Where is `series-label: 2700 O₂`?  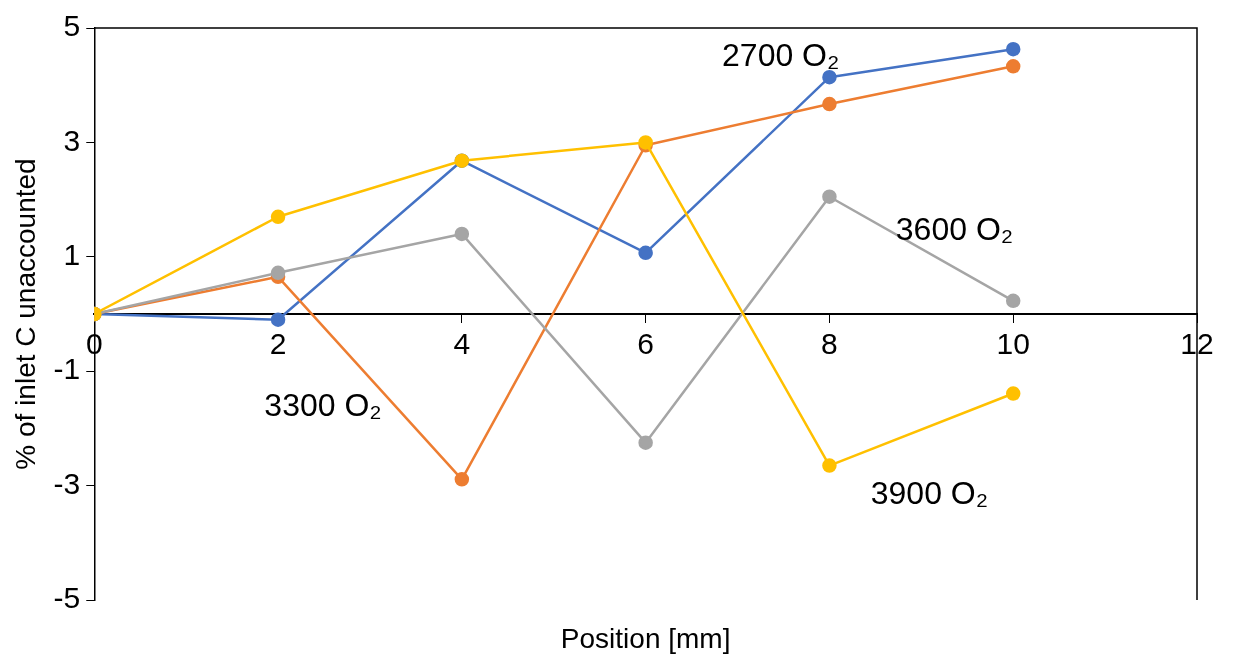 series-label: 2700 O₂ is located at coordinates (781, 55).